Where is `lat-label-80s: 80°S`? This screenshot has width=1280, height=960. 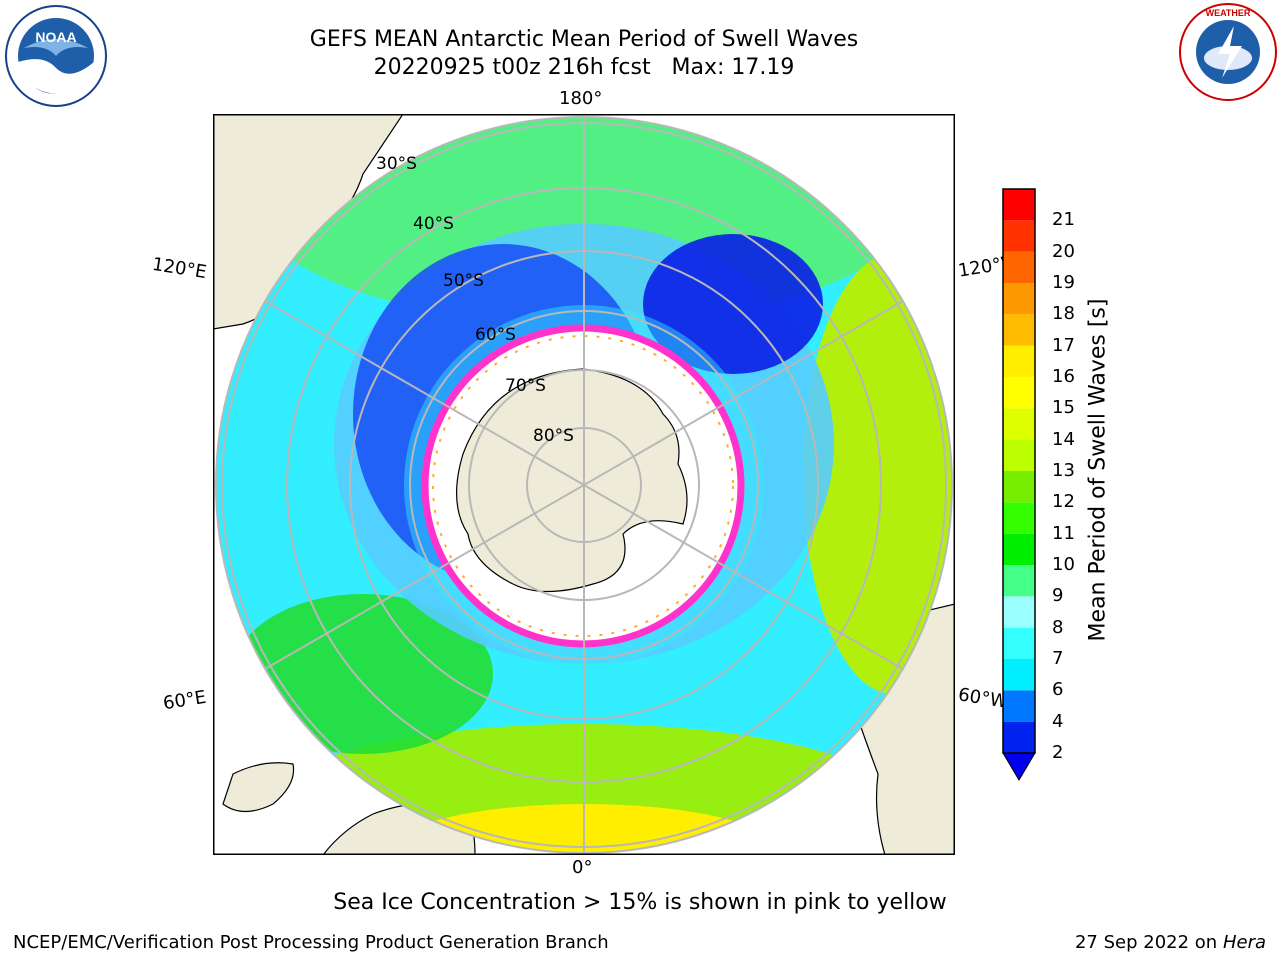
lat-label-80s: 80°S is located at coordinates (553, 436).